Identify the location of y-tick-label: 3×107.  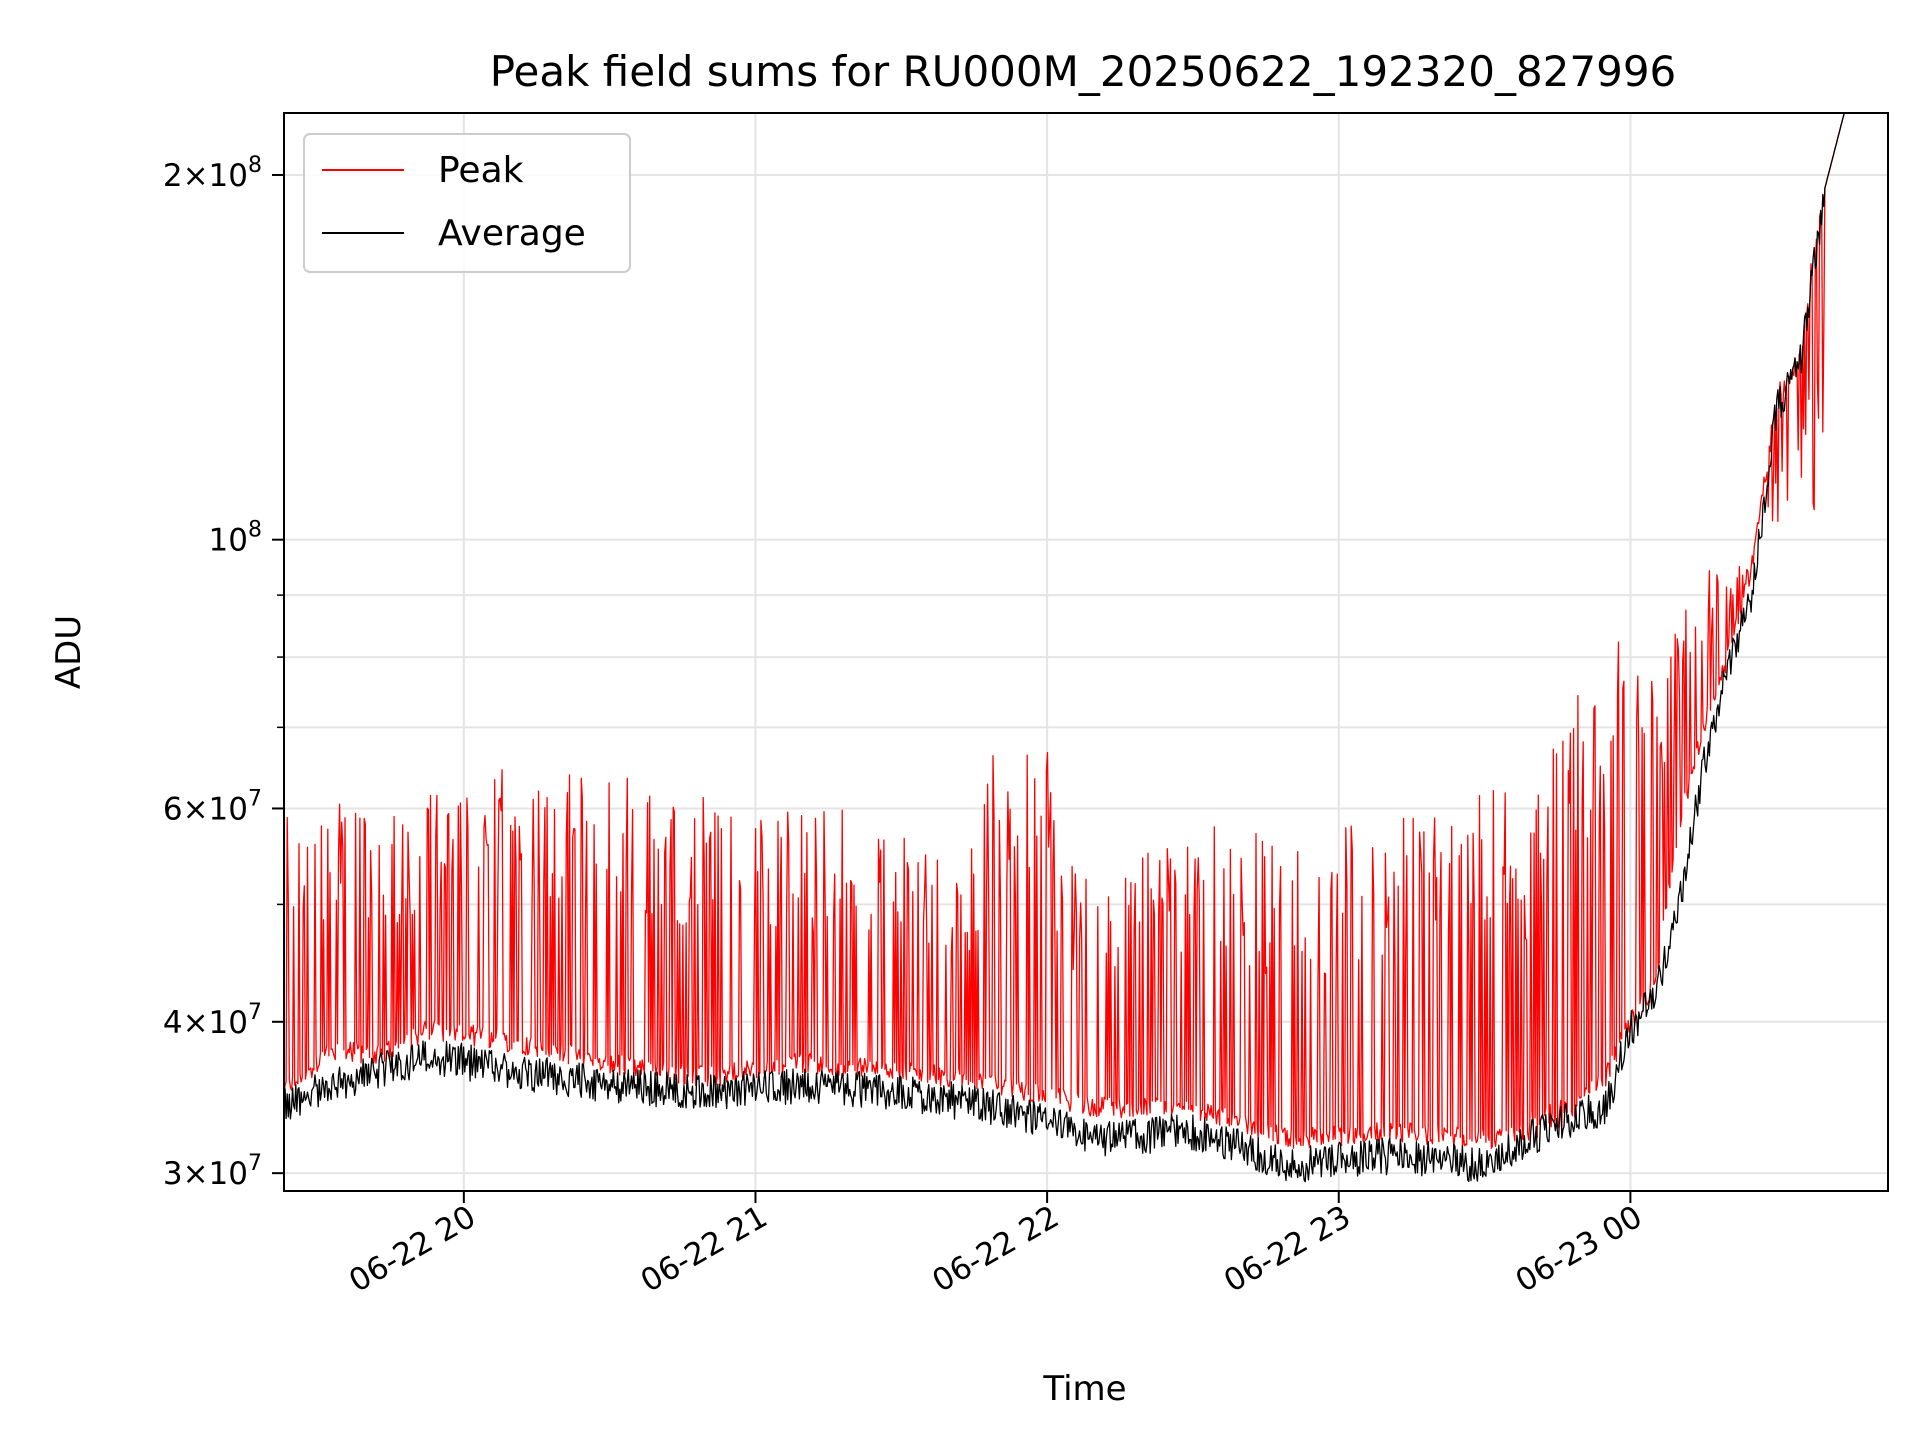
(212, 1171).